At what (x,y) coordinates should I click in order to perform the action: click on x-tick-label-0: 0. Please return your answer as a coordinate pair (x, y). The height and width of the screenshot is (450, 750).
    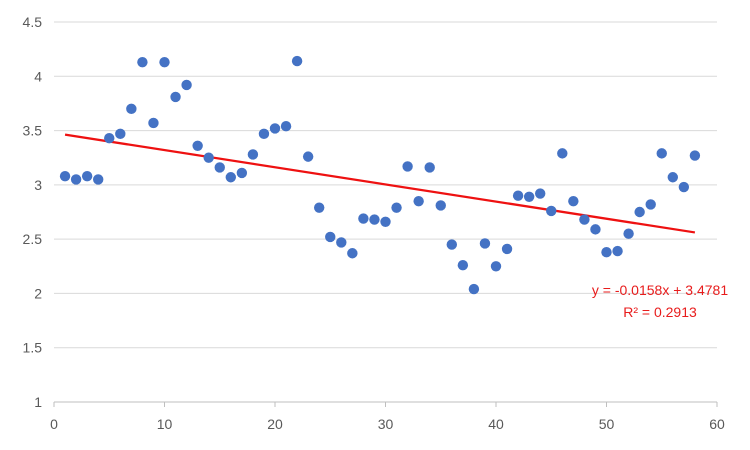
    Looking at the image, I should click on (54, 424).